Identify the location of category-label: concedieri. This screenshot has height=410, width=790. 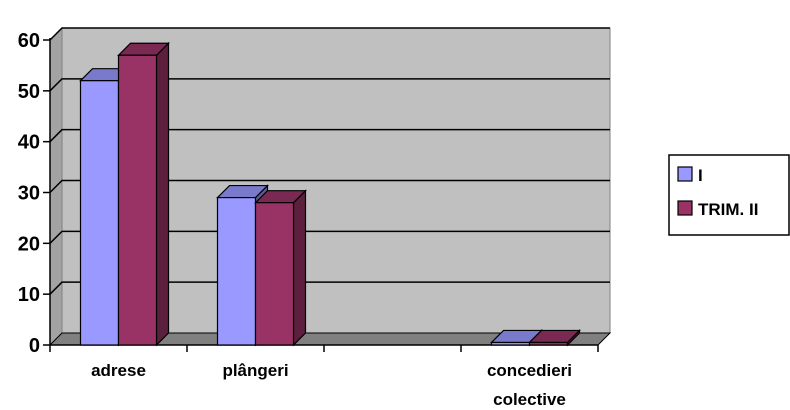
(529, 370).